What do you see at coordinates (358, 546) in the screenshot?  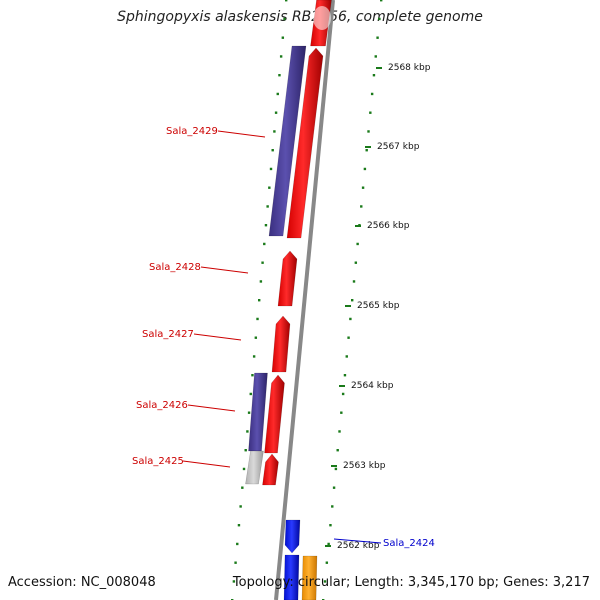 I see `scale-tick-label: 2562 kbp` at bounding box center [358, 546].